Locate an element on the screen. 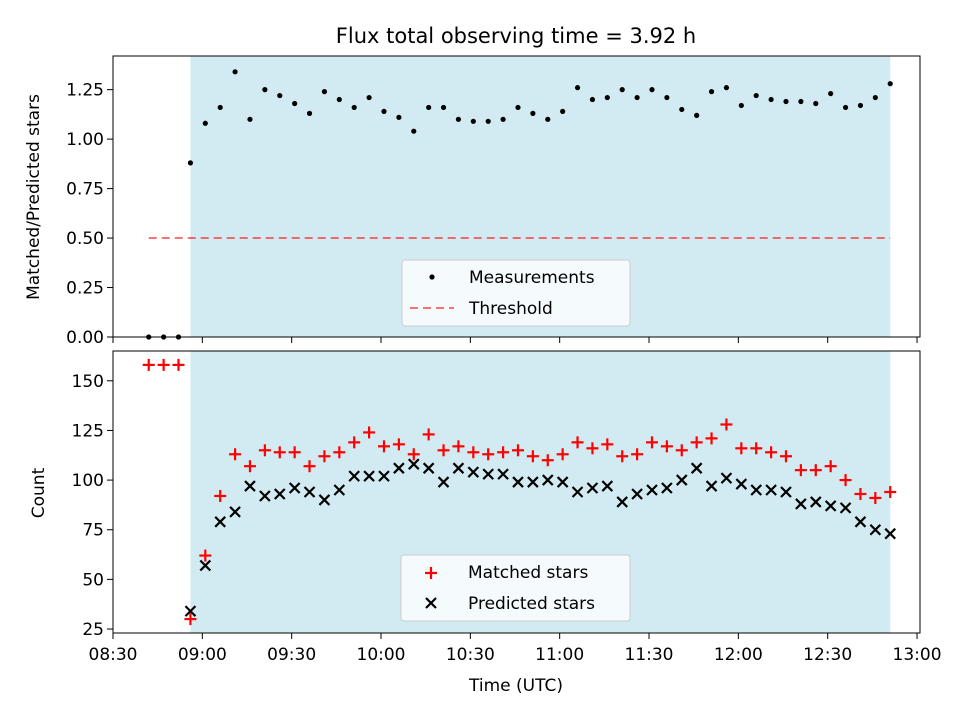 This screenshot has width=960, height=720. top-legend: Measurements Threshold is located at coordinates (516, 293).